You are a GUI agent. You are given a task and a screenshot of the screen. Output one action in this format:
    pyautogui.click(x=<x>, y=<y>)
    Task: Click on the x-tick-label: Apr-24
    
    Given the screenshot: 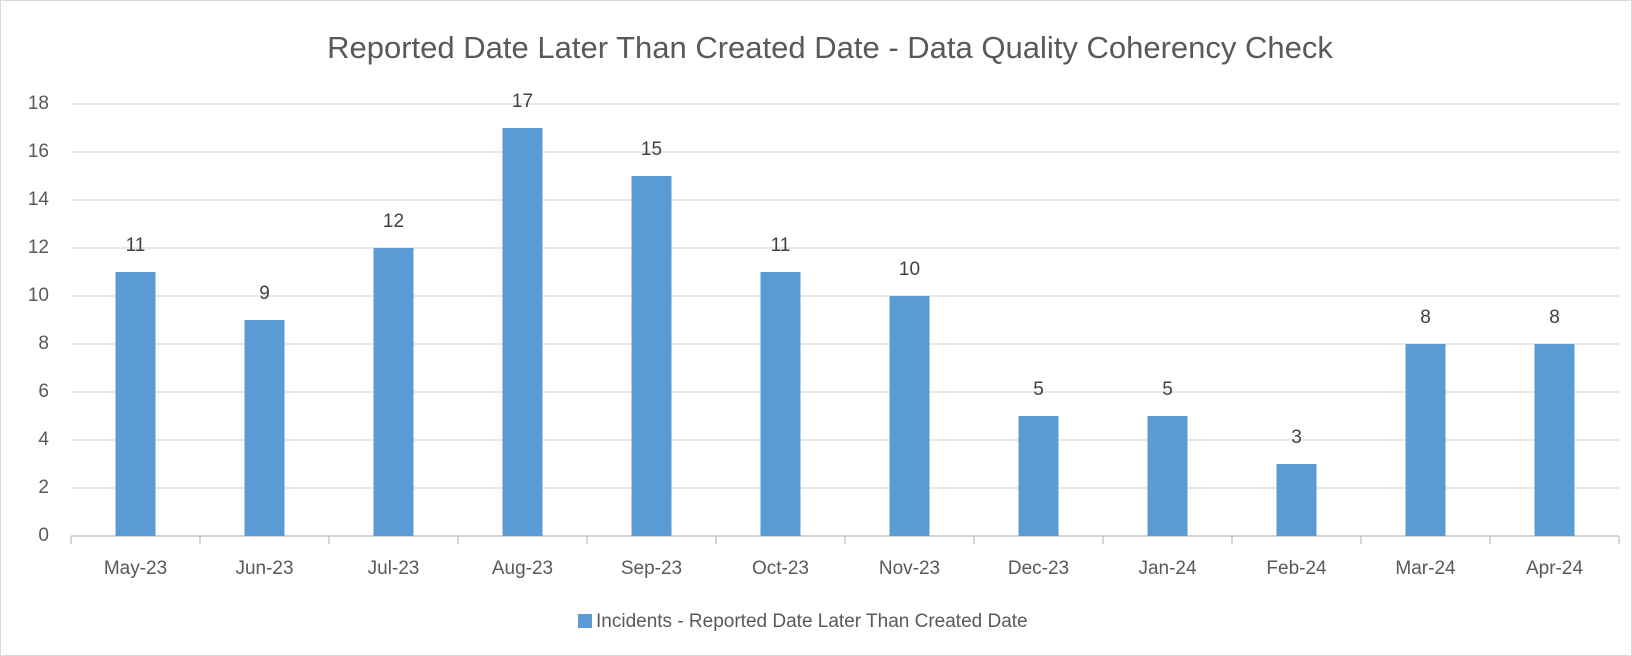 What is the action you would take?
    pyautogui.click(x=1554, y=568)
    